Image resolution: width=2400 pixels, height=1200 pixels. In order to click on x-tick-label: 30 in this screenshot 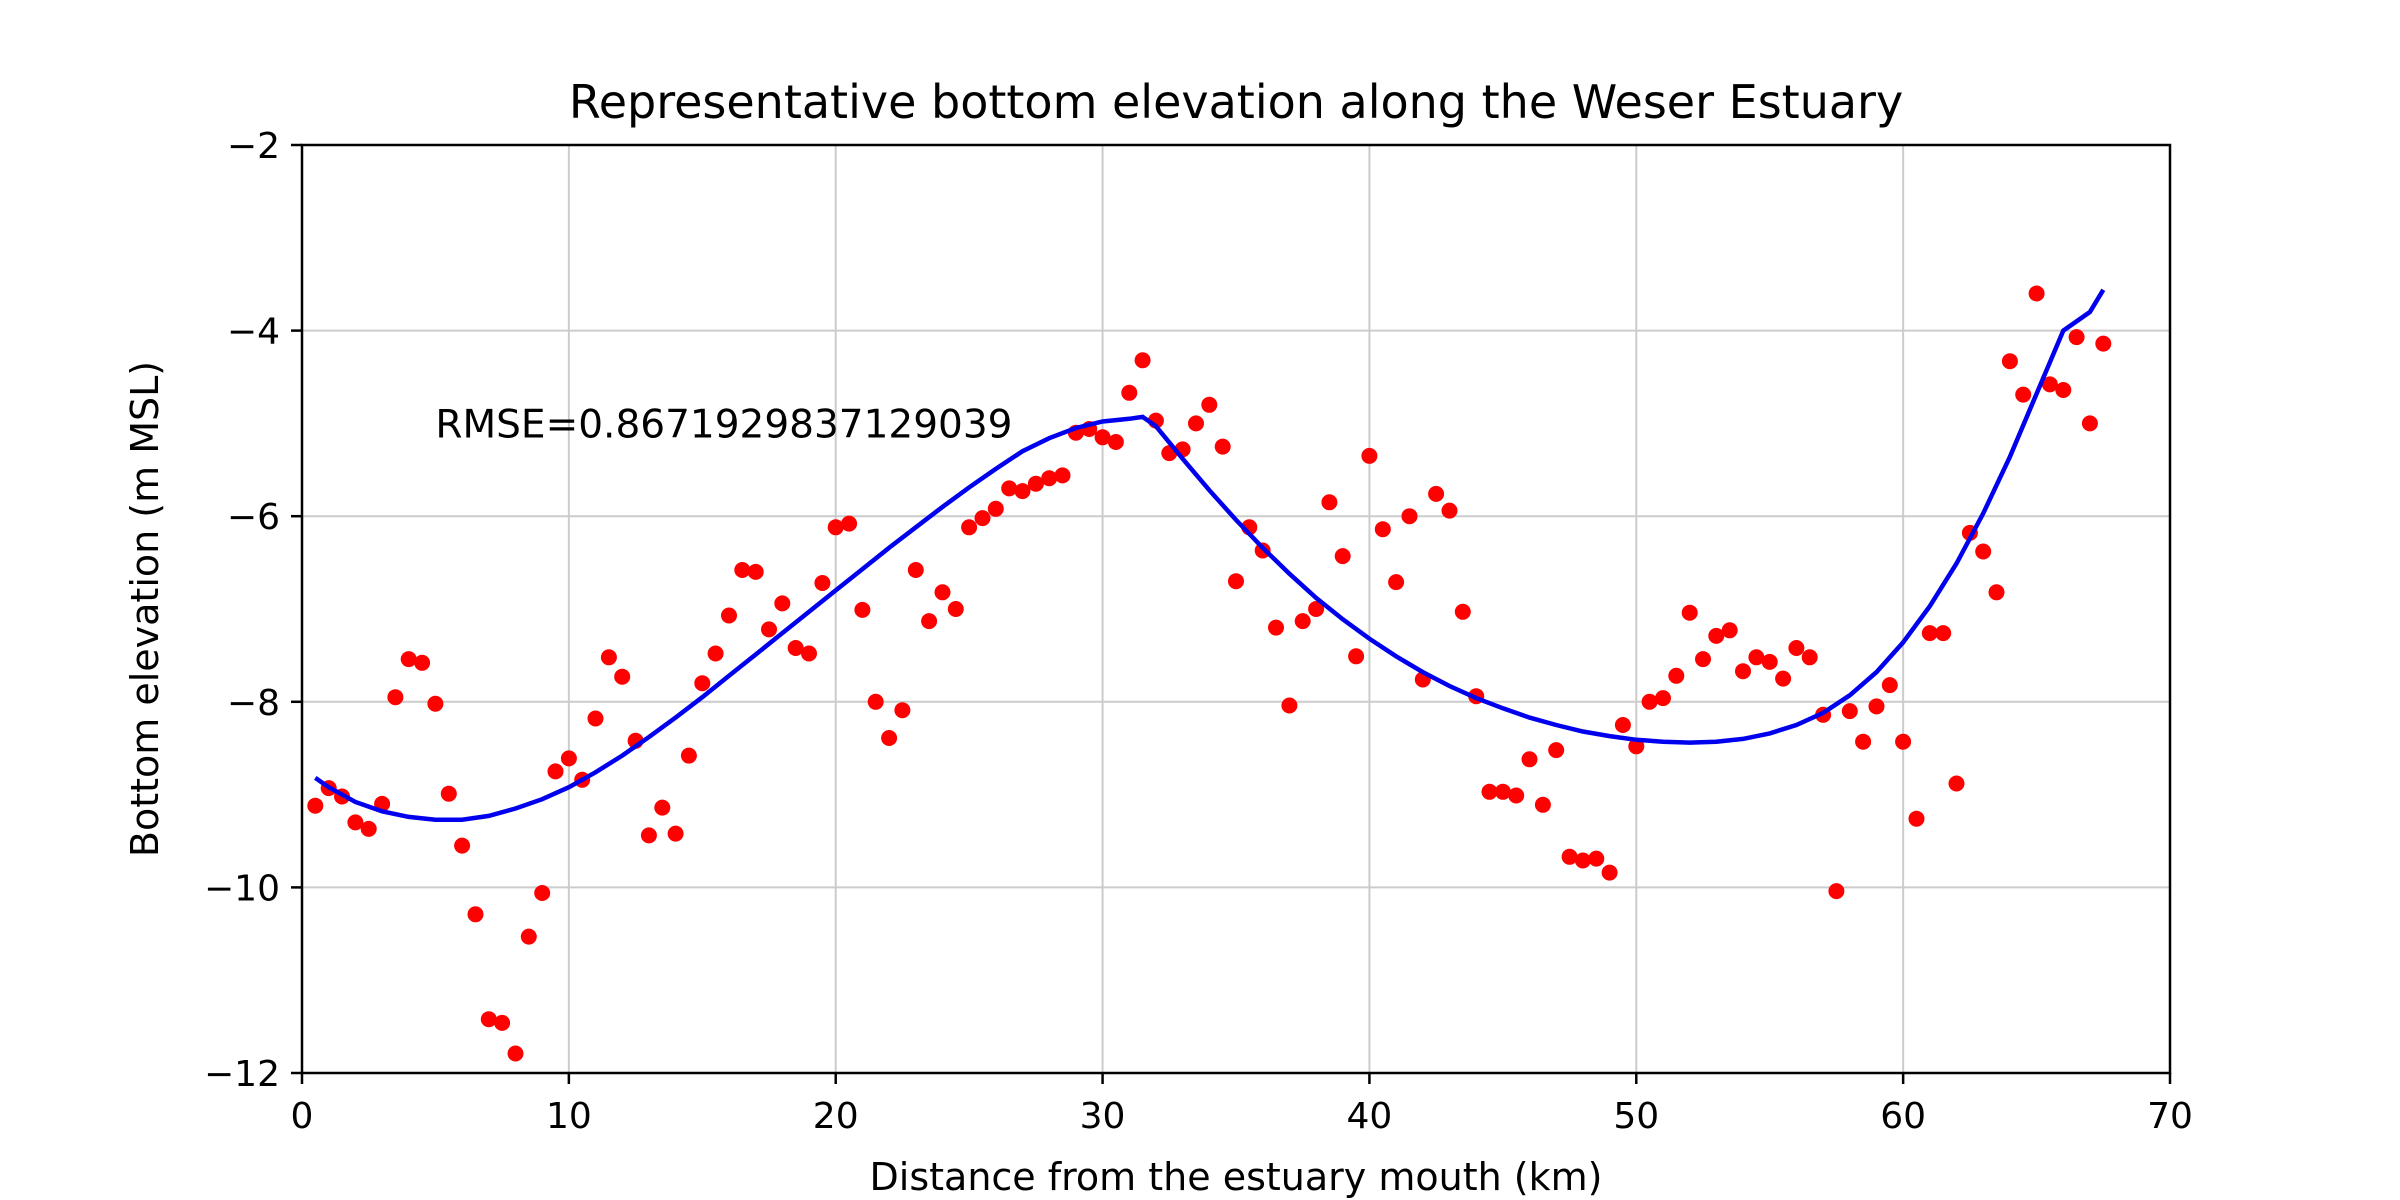, I will do `click(1103, 1116)`.